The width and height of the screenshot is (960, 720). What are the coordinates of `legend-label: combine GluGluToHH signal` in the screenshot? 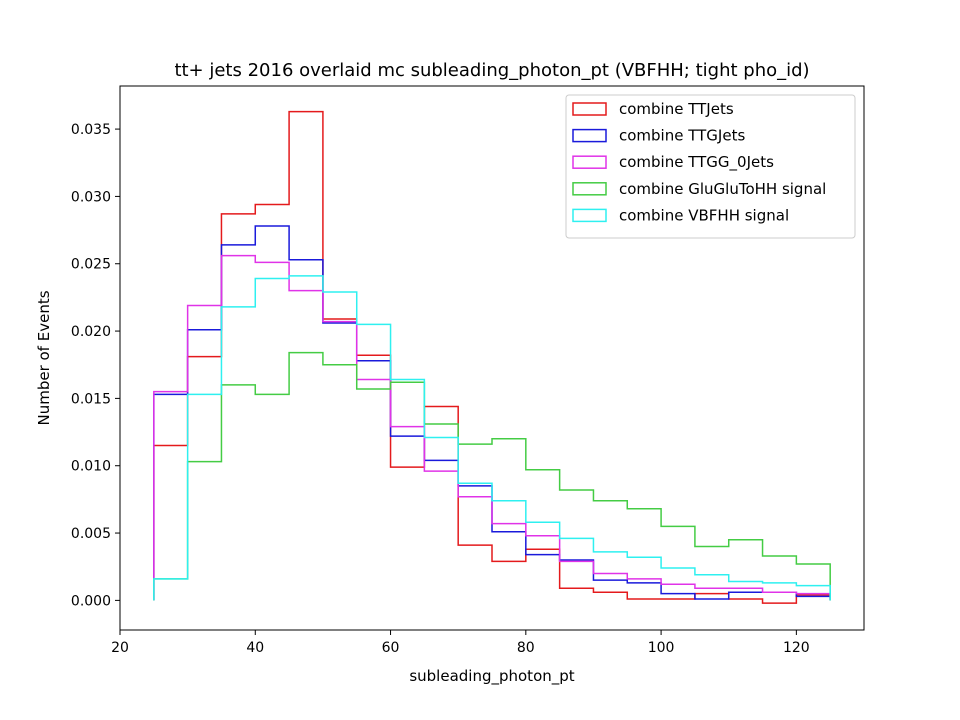 It's located at (722, 189).